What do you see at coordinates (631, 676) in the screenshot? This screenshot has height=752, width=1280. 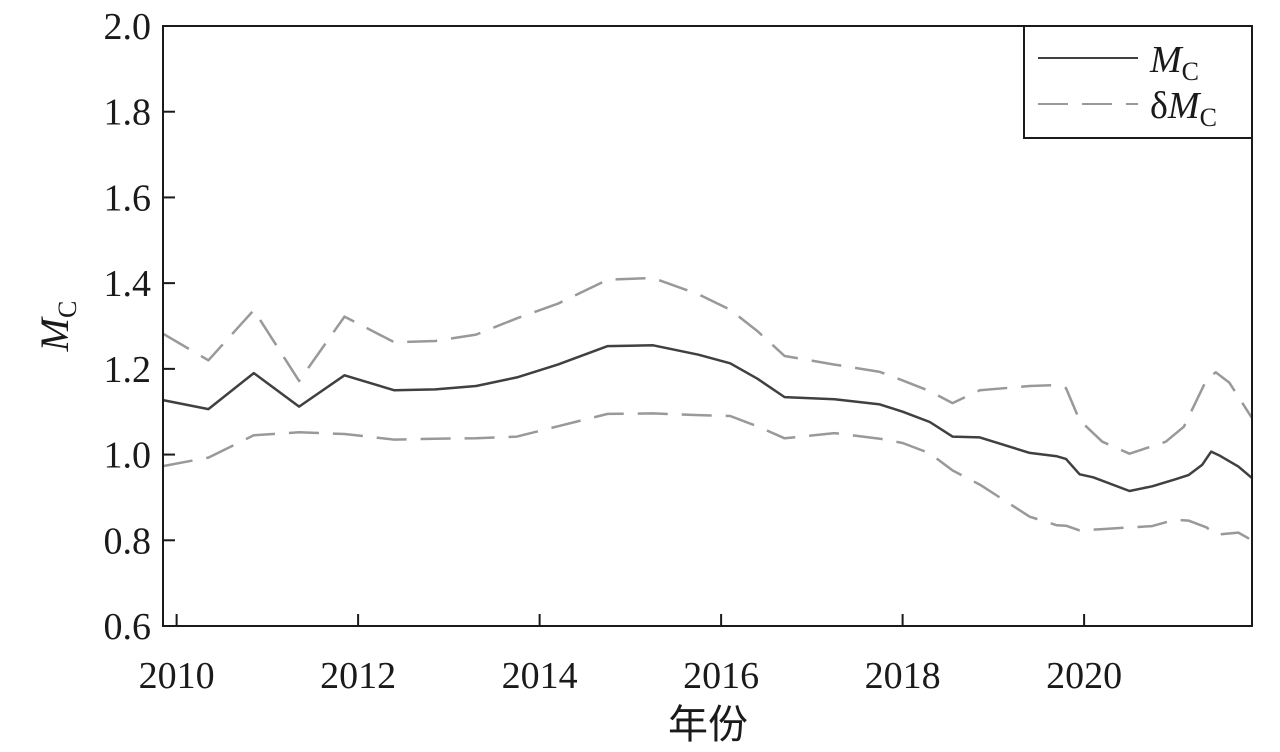 I see `x-tick-labels: 2010 2012 2014 2016 2018 2020` at bounding box center [631, 676].